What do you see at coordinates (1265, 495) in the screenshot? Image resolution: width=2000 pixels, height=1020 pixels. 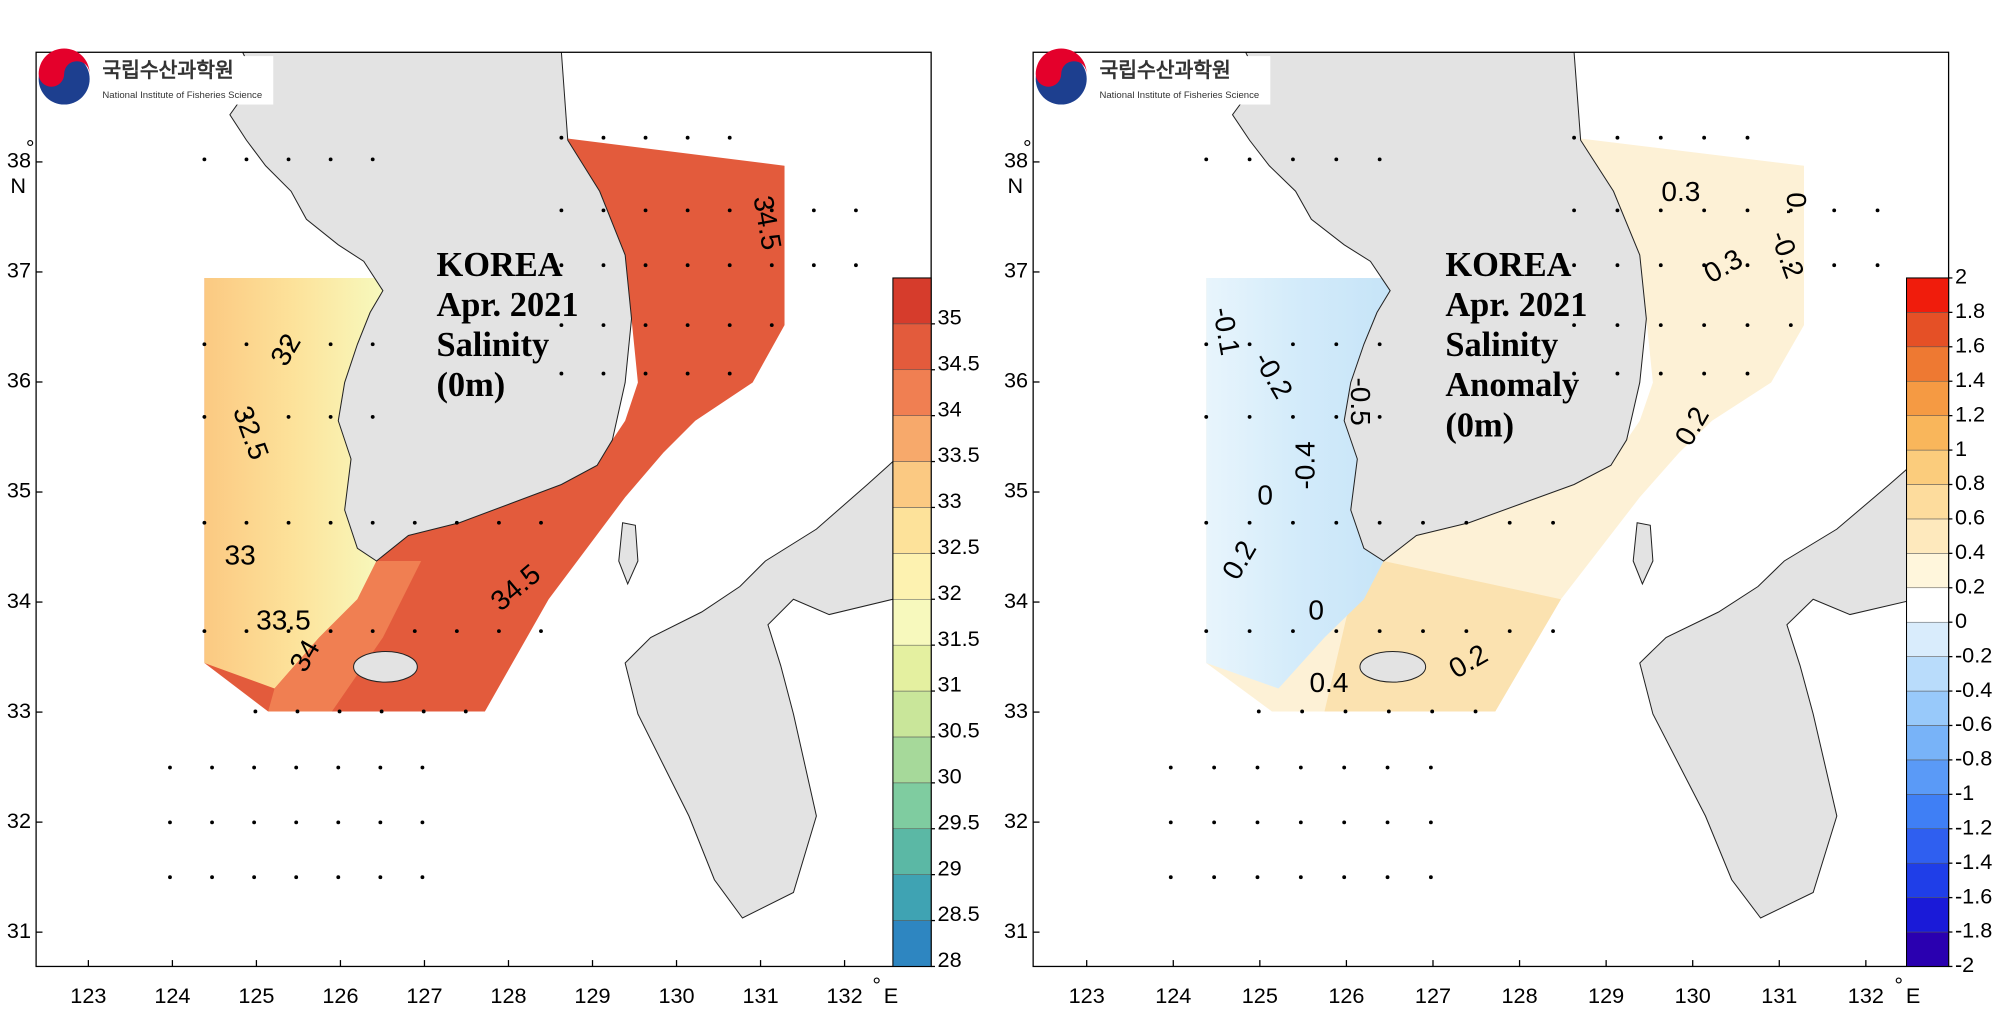 I see `contour-label: 0` at bounding box center [1265, 495].